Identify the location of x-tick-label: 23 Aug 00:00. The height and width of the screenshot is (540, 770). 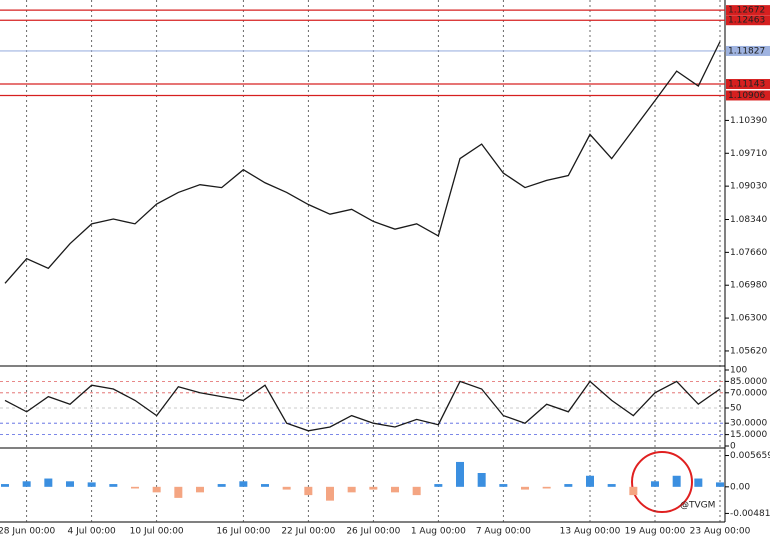
(720, 532).